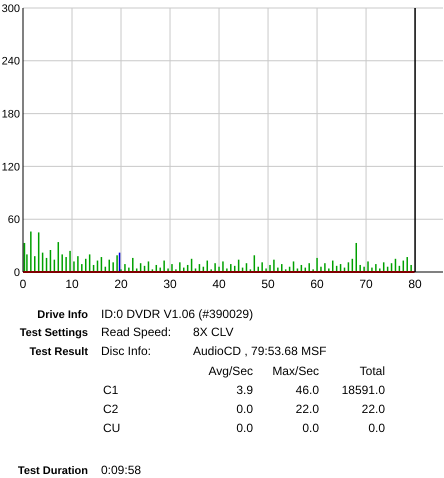  What do you see at coordinates (111, 428) in the screenshot?
I see `text: CU` at bounding box center [111, 428].